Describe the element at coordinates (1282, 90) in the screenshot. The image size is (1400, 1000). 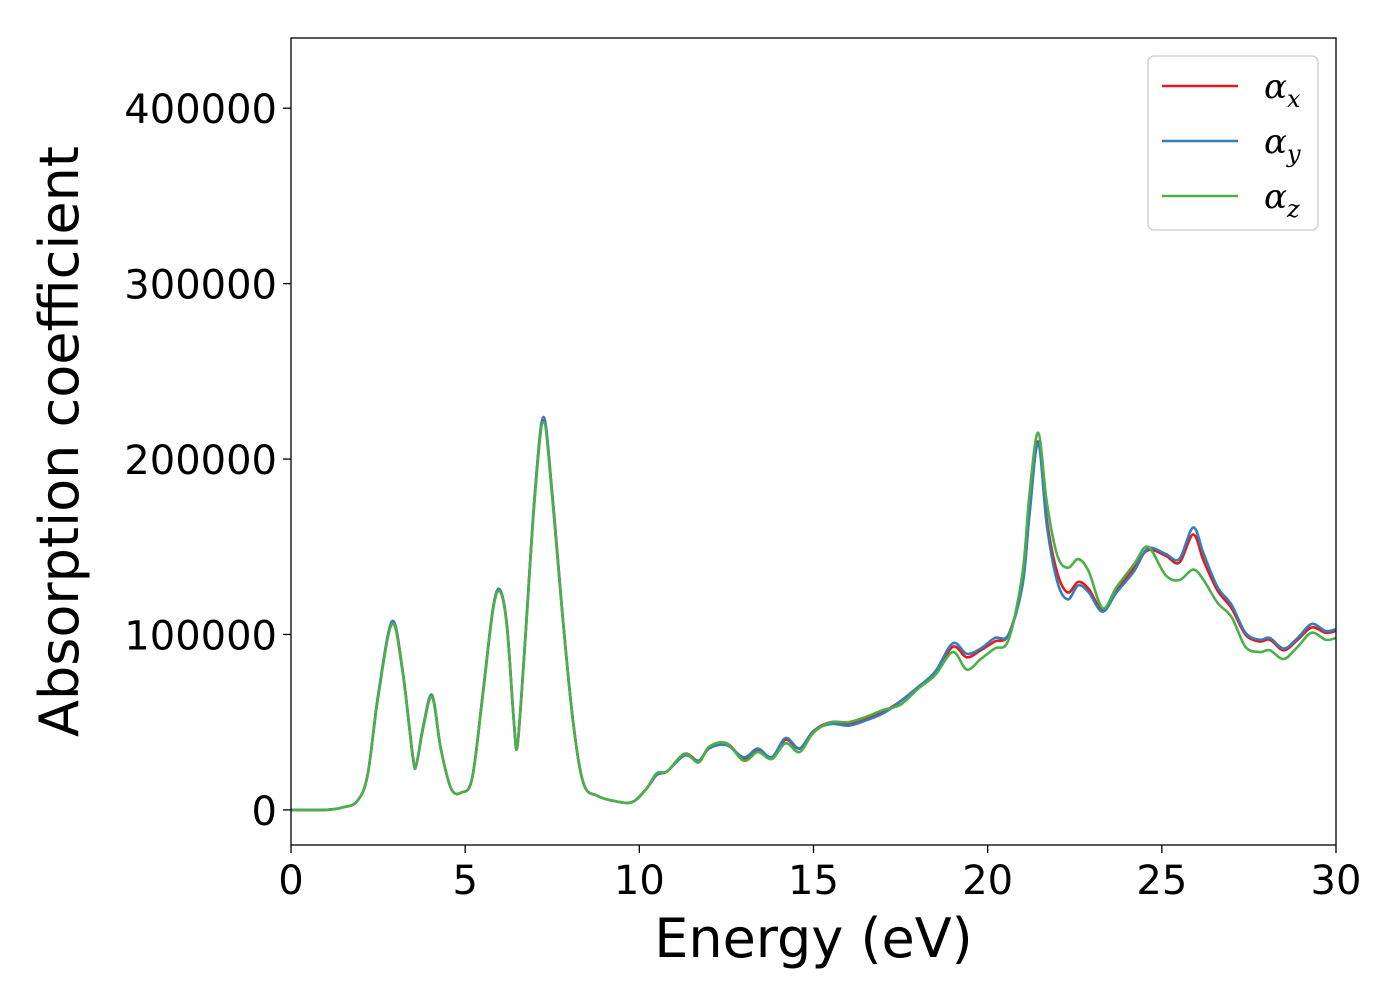
I see `legend-label-x: αx` at that location.